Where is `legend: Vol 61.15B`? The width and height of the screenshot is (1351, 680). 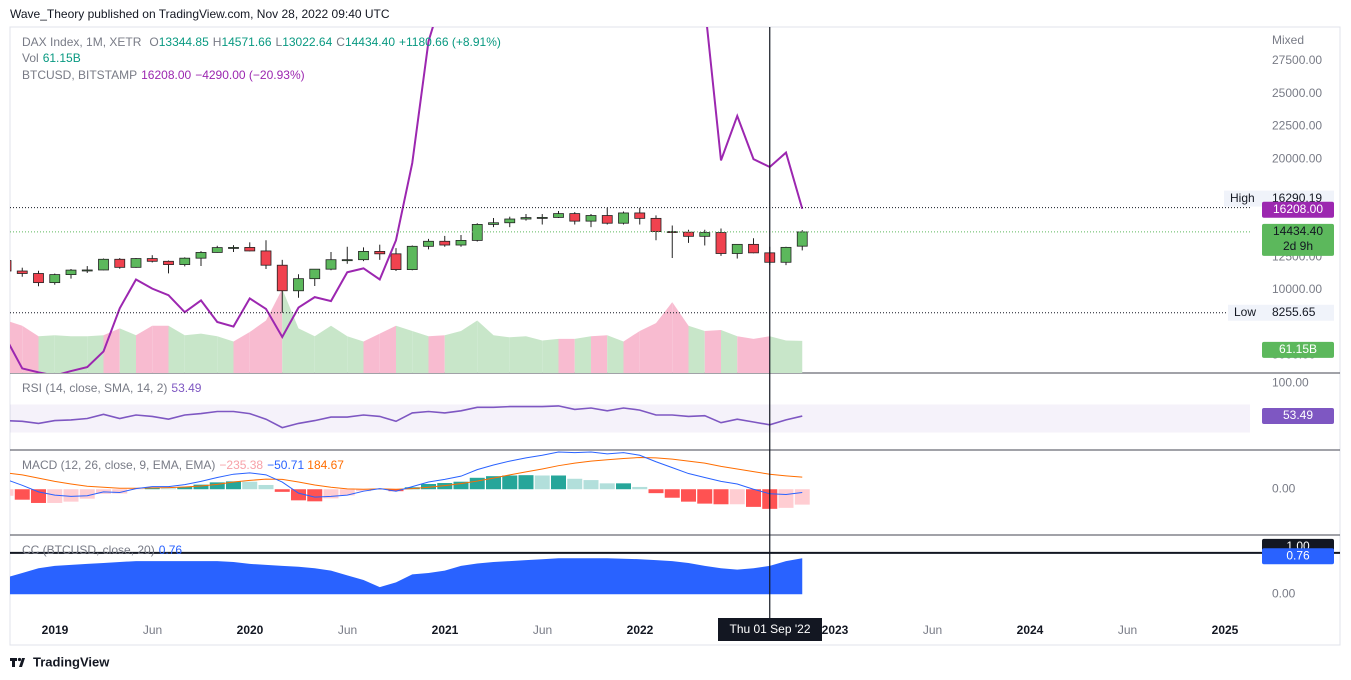 legend: Vol 61.15B is located at coordinates (51, 58).